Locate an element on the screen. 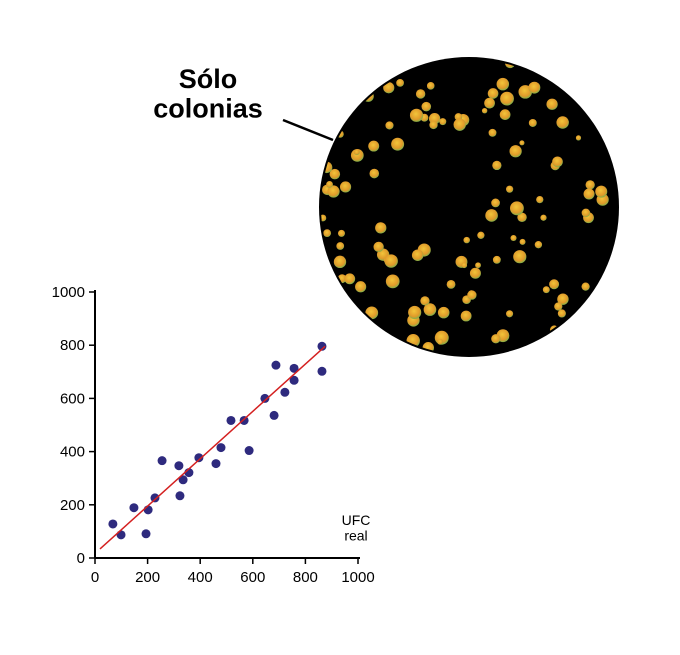 The width and height of the screenshot is (680, 655). y-tick-label: 800 is located at coordinates (72, 345).